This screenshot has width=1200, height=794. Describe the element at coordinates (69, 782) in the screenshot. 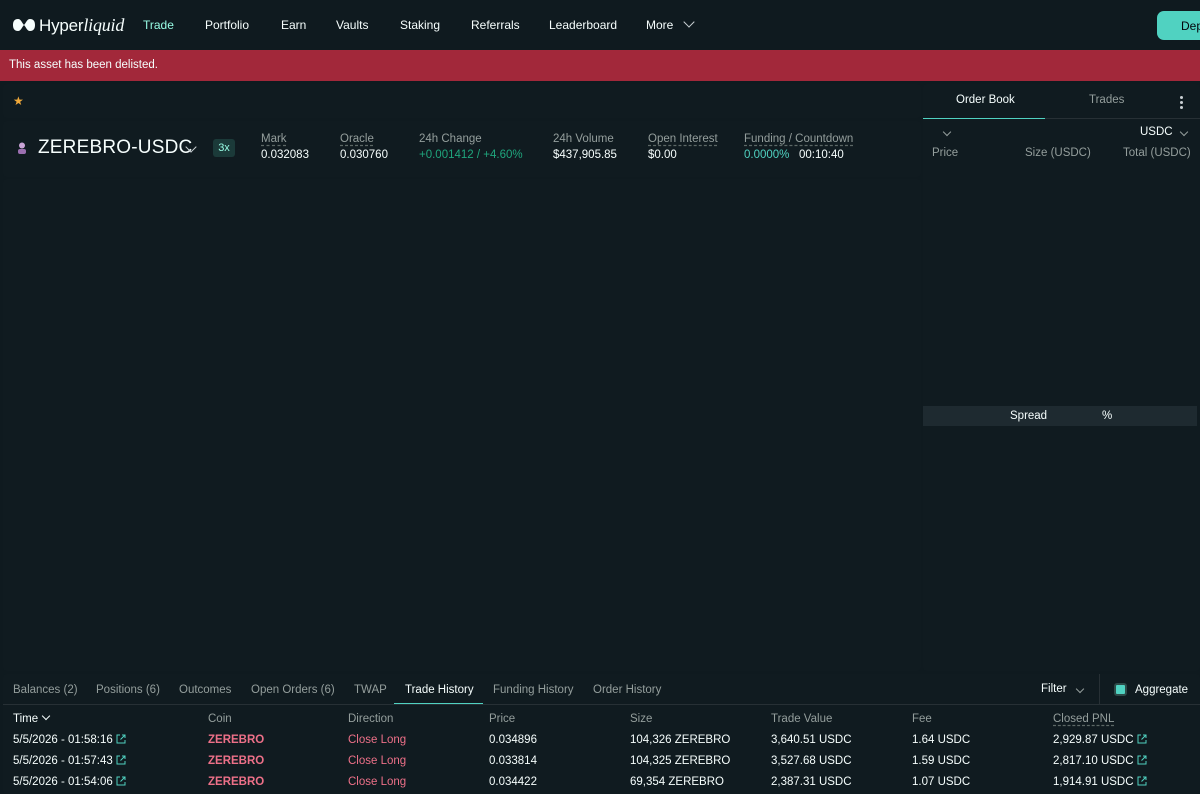

I see `cell-time: 5/5/2026 - 01:54:06` at that location.